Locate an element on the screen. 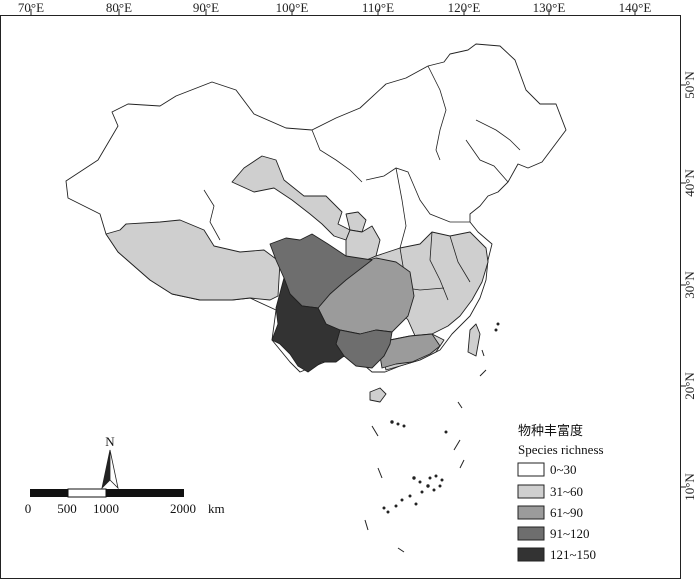 The width and height of the screenshot is (700, 579). guangxi-south is located at coordinates (410, 351).